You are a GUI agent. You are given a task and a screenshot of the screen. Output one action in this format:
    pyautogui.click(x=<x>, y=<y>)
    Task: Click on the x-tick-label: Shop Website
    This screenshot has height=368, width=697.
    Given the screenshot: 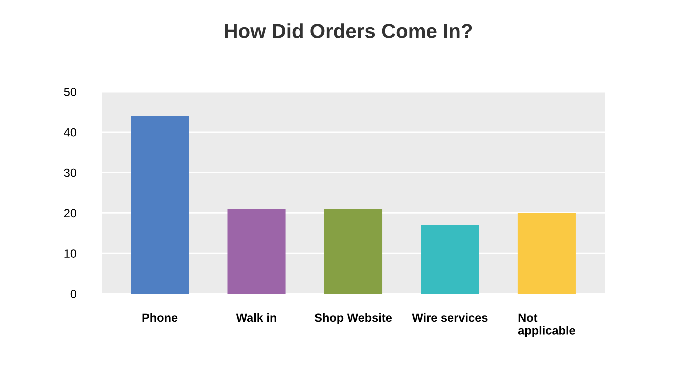 What is the action you would take?
    pyautogui.click(x=353, y=318)
    